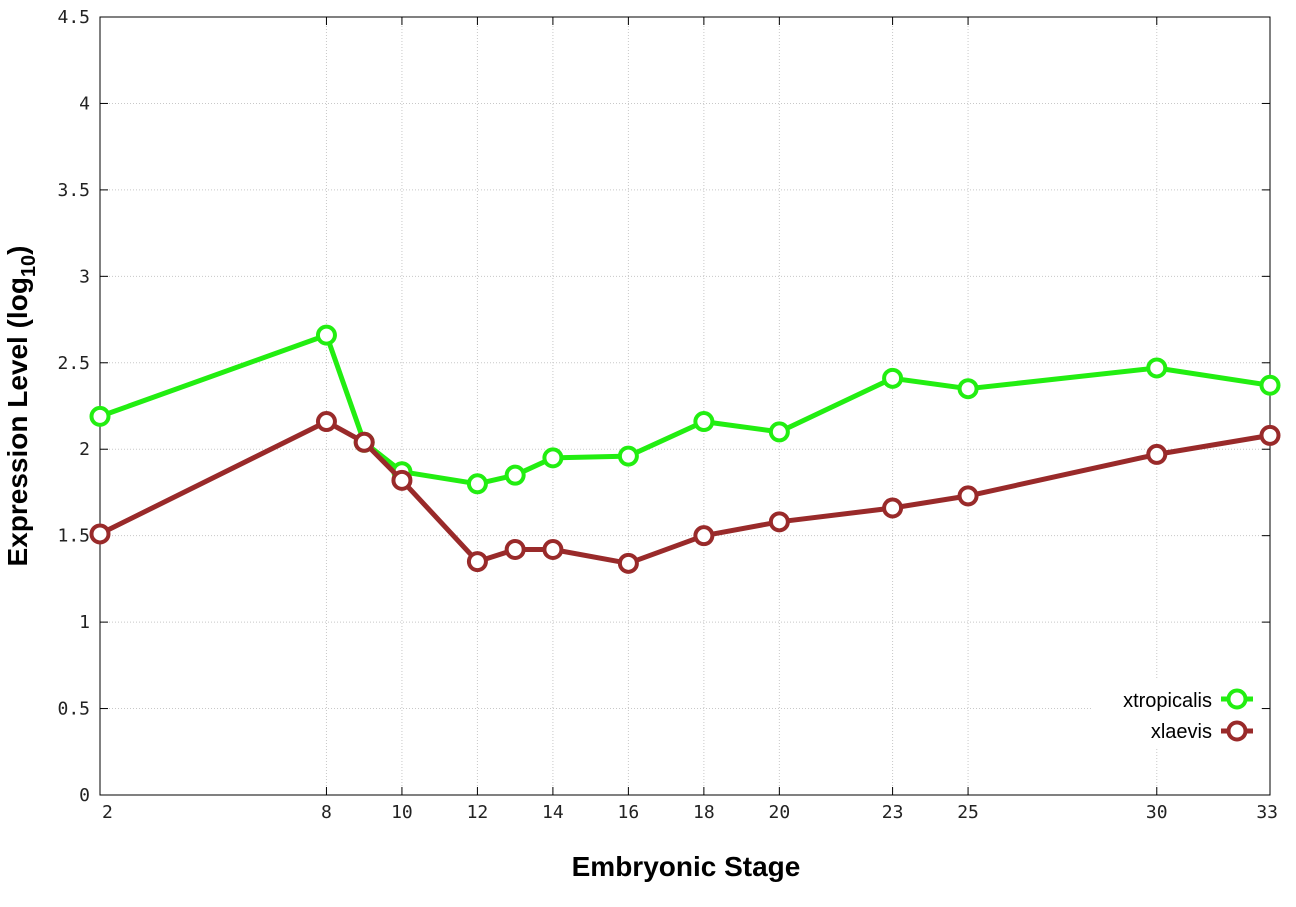 Image resolution: width=1296 pixels, height=907 pixels. What do you see at coordinates (1167, 701) in the screenshot?
I see `legend-label-xtropicalis: xtropicalis` at bounding box center [1167, 701].